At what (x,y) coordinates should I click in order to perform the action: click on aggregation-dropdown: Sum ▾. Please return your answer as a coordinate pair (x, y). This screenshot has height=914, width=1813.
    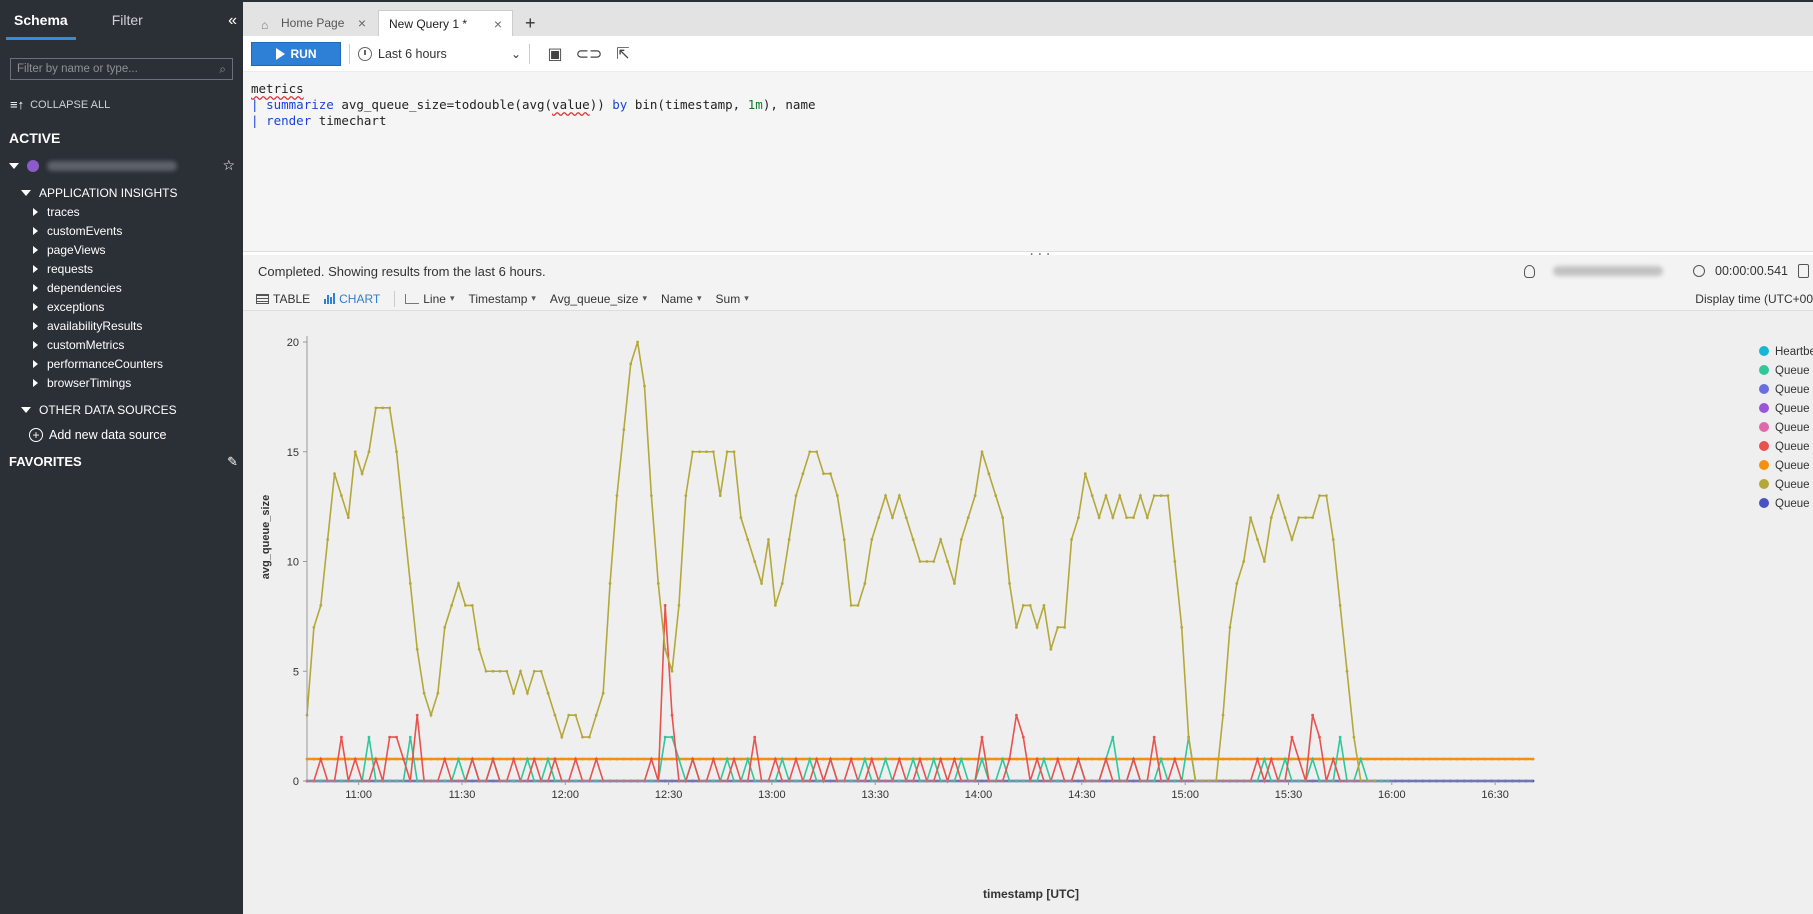
    Looking at the image, I should click on (732, 299).